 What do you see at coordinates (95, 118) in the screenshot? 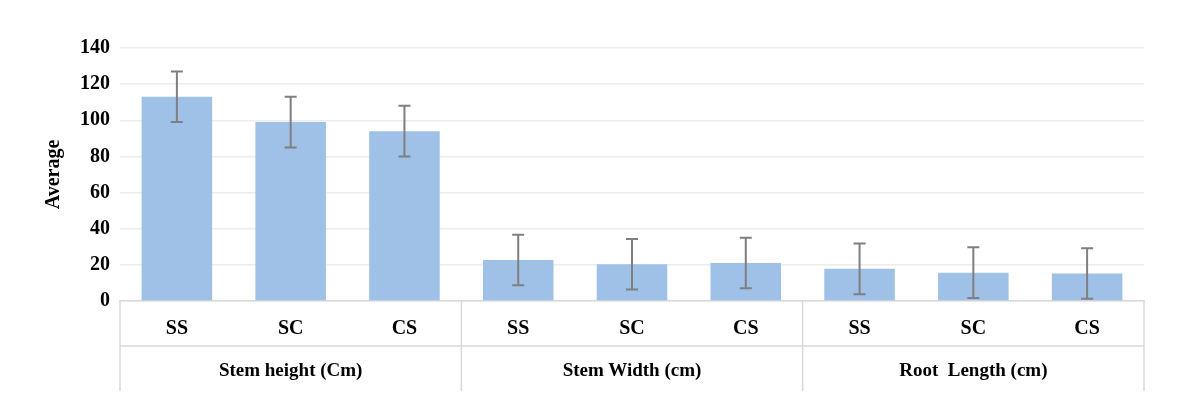
I see `y-tick-label: 100` at bounding box center [95, 118].